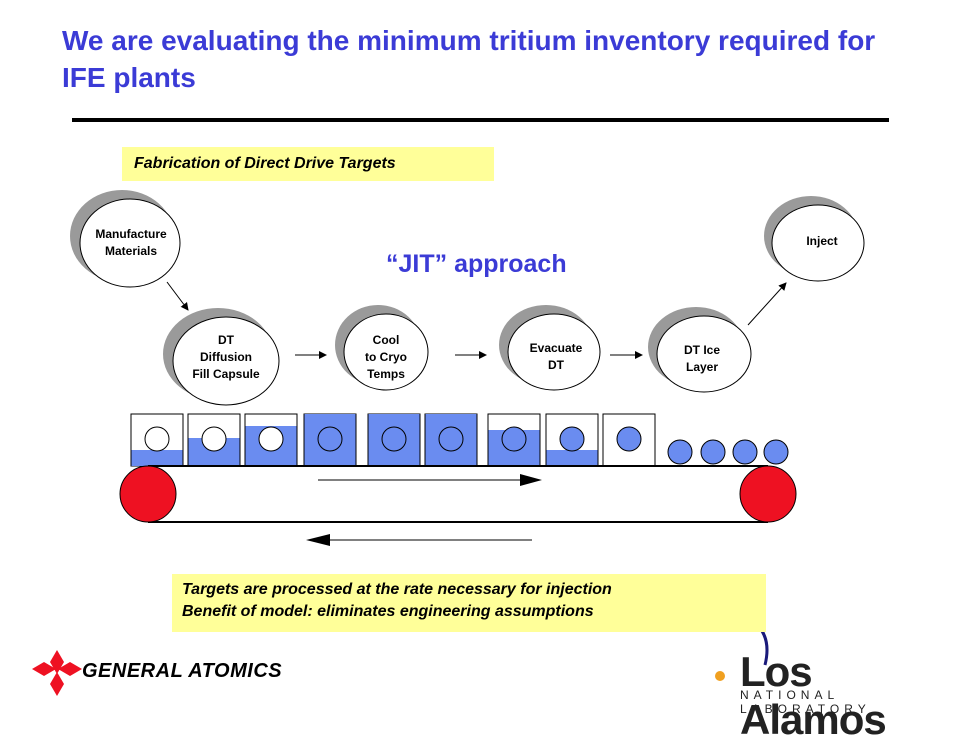 The width and height of the screenshot is (960, 744). I want to click on target-containers, so click(393, 440).